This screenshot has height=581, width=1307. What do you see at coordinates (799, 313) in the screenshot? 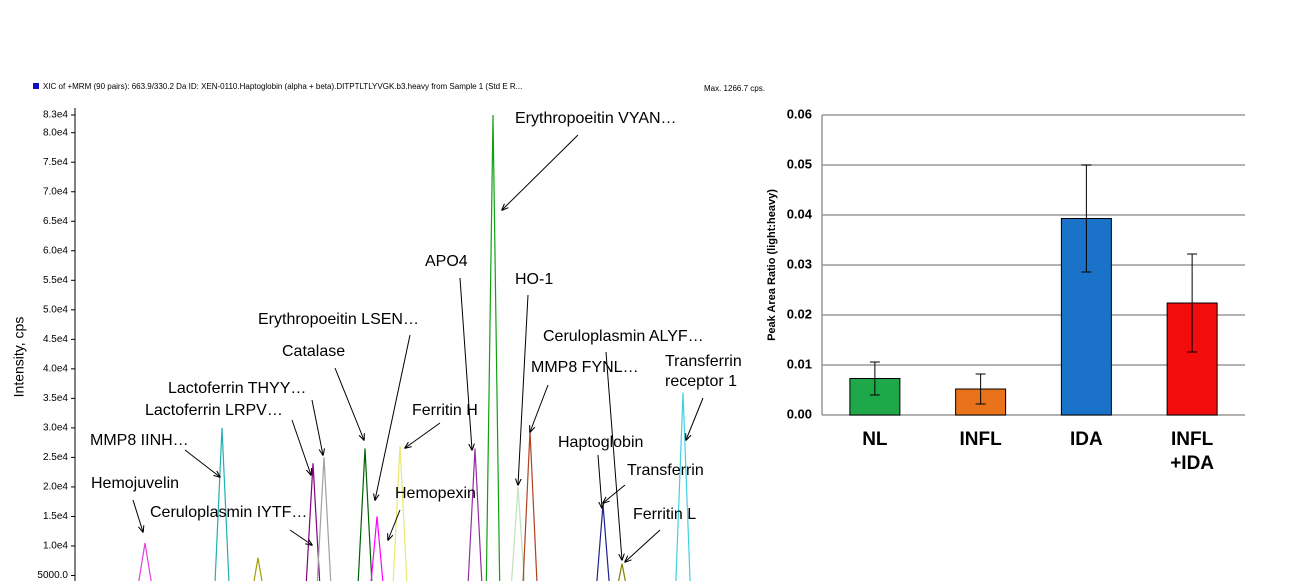
I see `y-tick-label: 0.02` at bounding box center [799, 313].